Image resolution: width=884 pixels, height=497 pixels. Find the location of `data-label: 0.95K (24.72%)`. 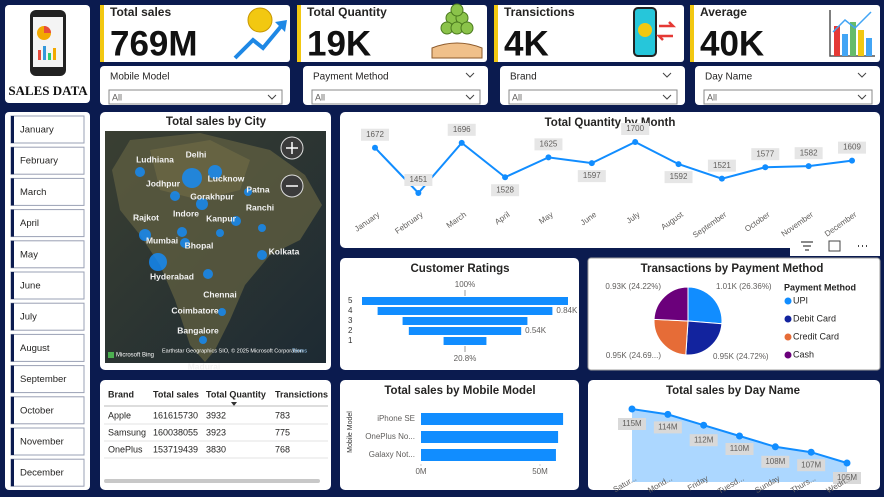

data-label: 0.95K (24.72%) is located at coordinates (741, 356).